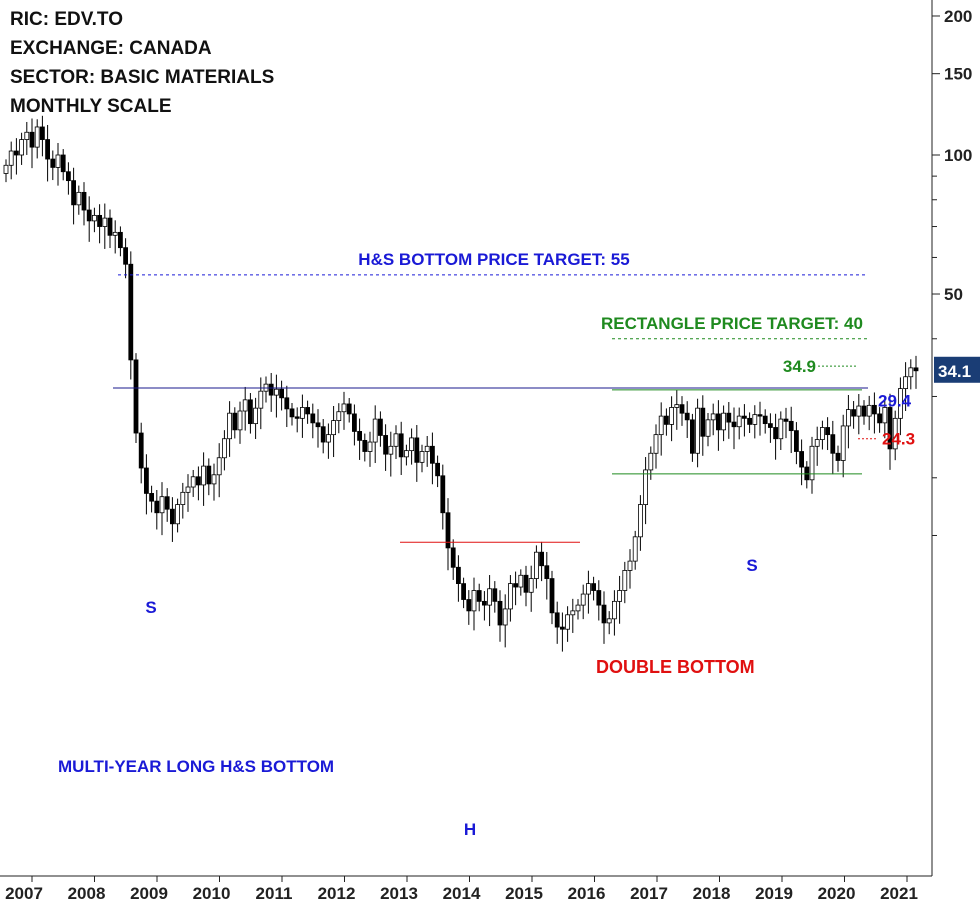 The width and height of the screenshot is (980, 904). I want to click on time-tick-label: 2016, so click(587, 893).